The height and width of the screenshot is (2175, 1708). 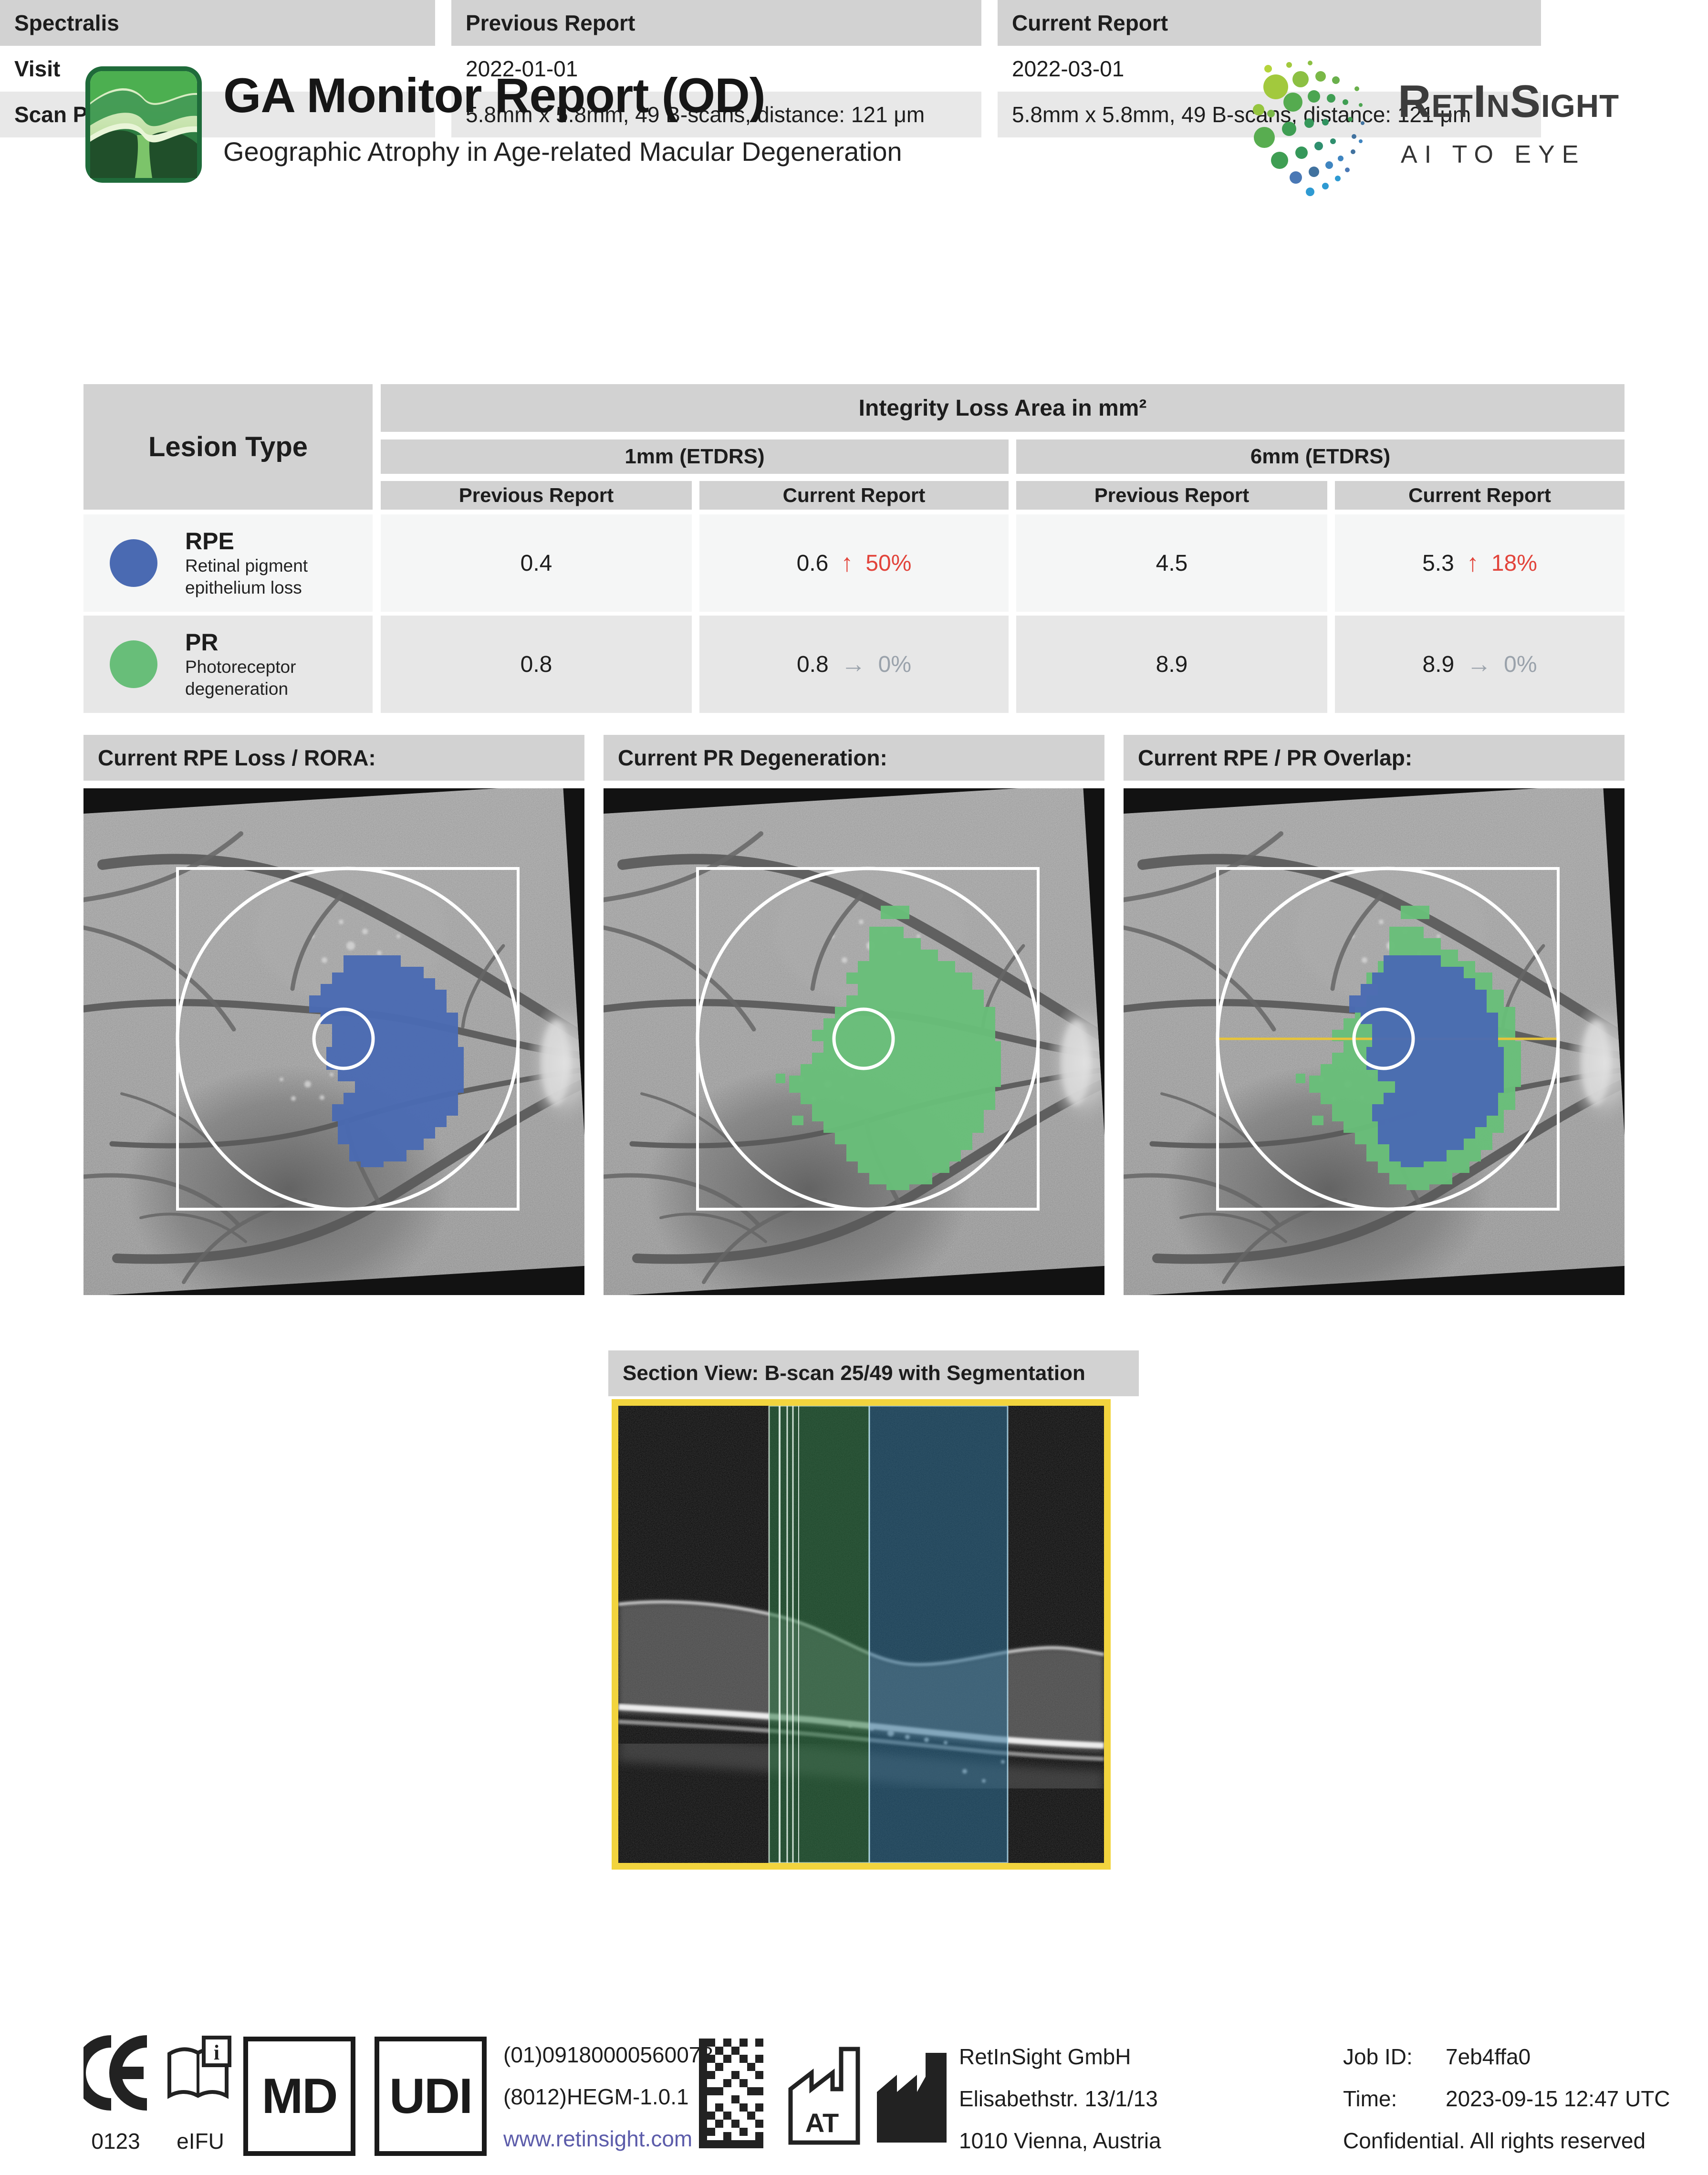 I want to click on rpe-row-label: RPE Retinal pigment epithelium loss, so click(x=228, y=563).